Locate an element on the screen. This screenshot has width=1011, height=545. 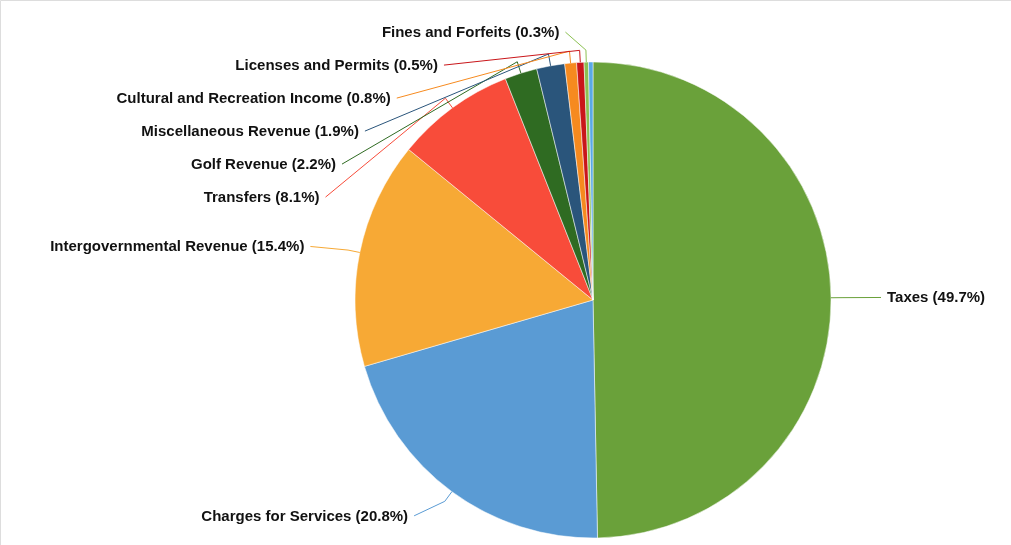
slice-label: Golf Revenue (2.2%) is located at coordinates (263, 164).